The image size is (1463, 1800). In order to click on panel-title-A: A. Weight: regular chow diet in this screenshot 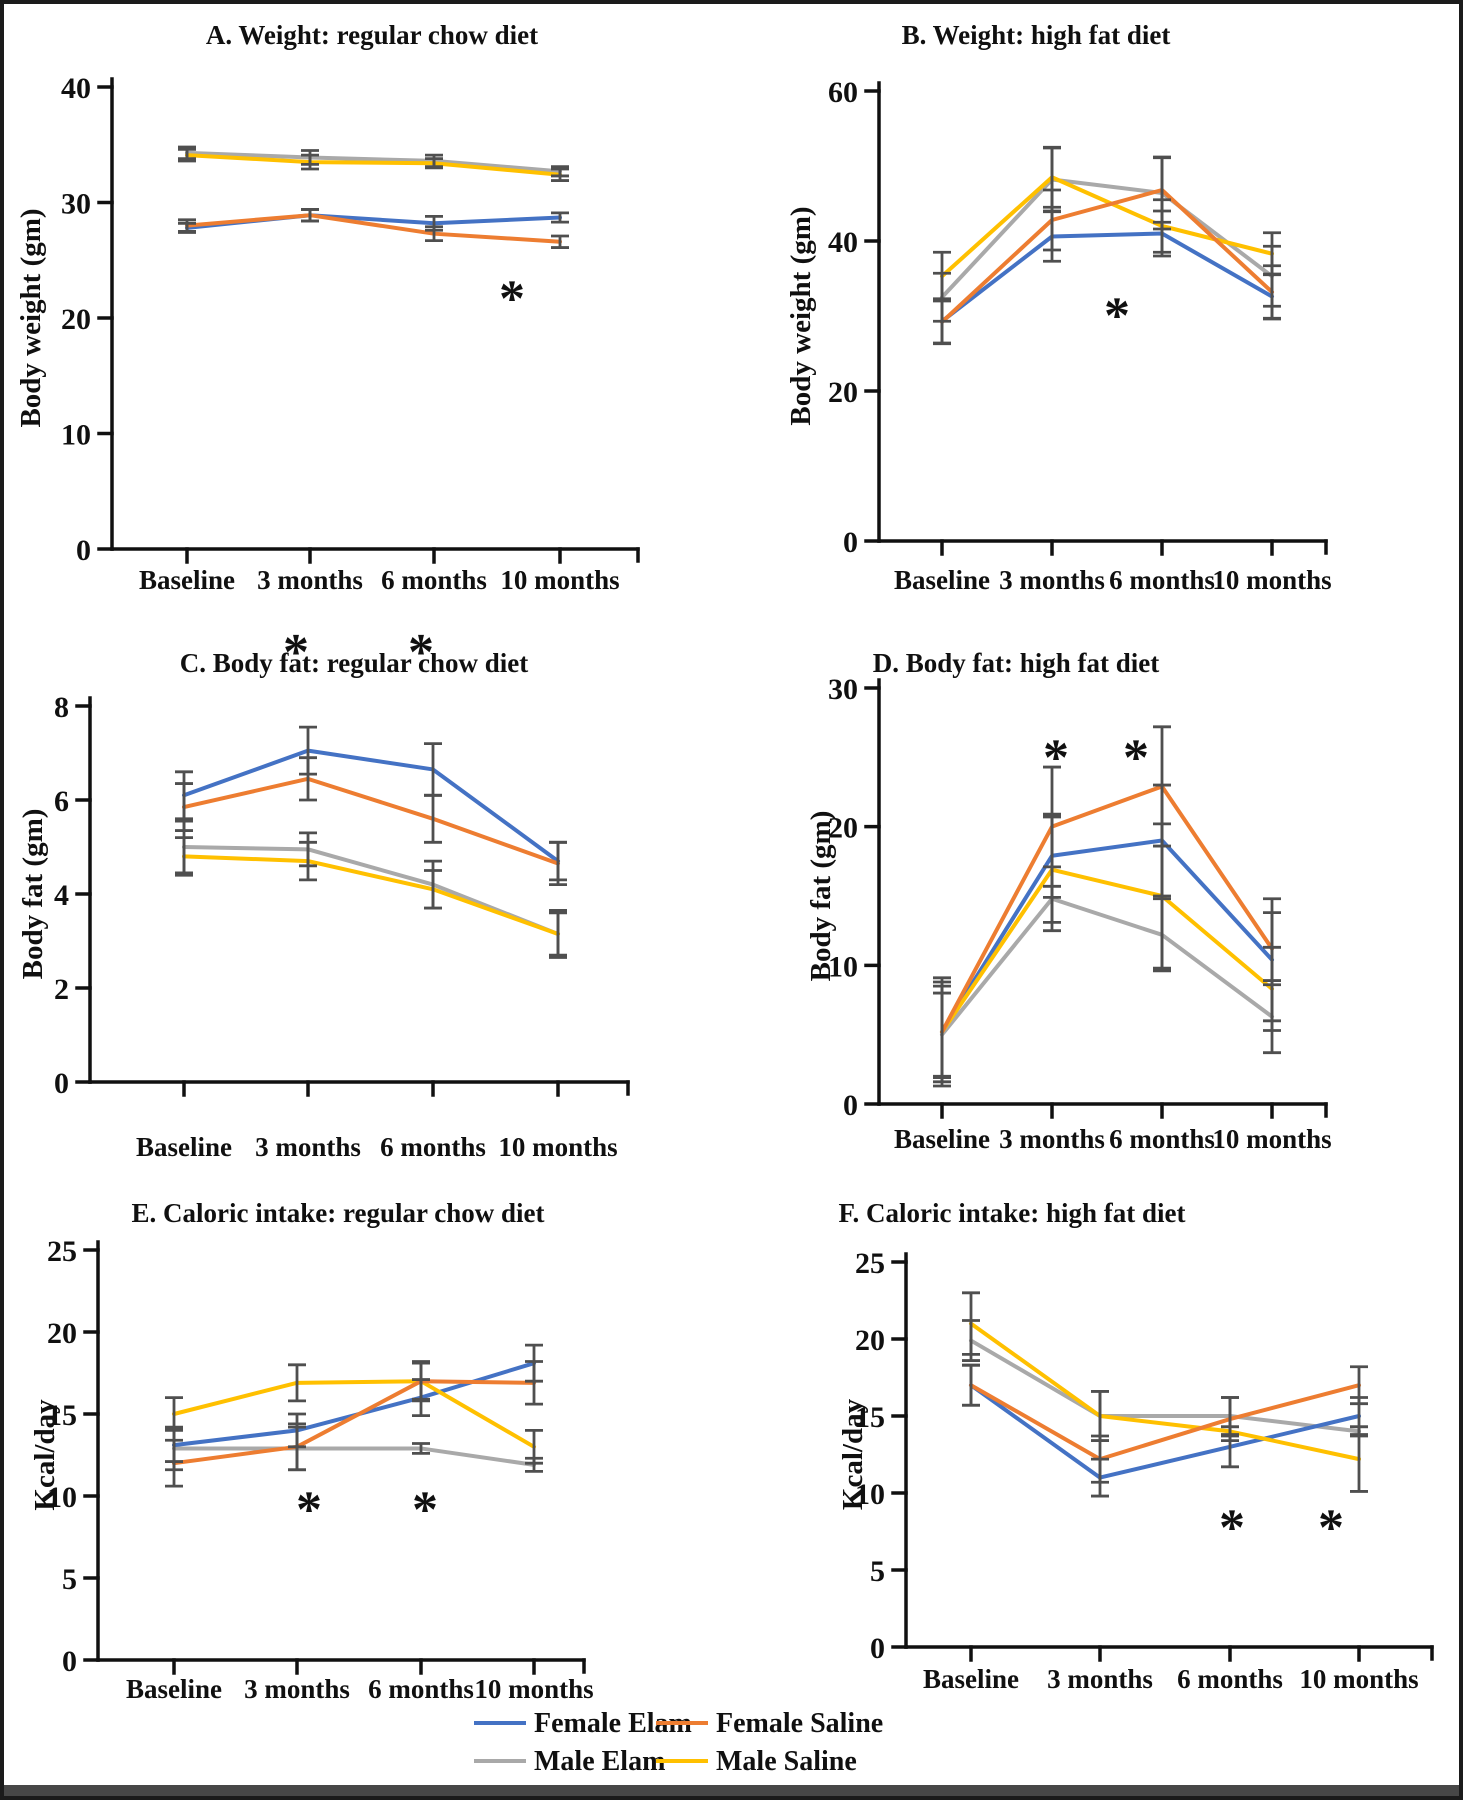, I will do `click(372, 35)`.